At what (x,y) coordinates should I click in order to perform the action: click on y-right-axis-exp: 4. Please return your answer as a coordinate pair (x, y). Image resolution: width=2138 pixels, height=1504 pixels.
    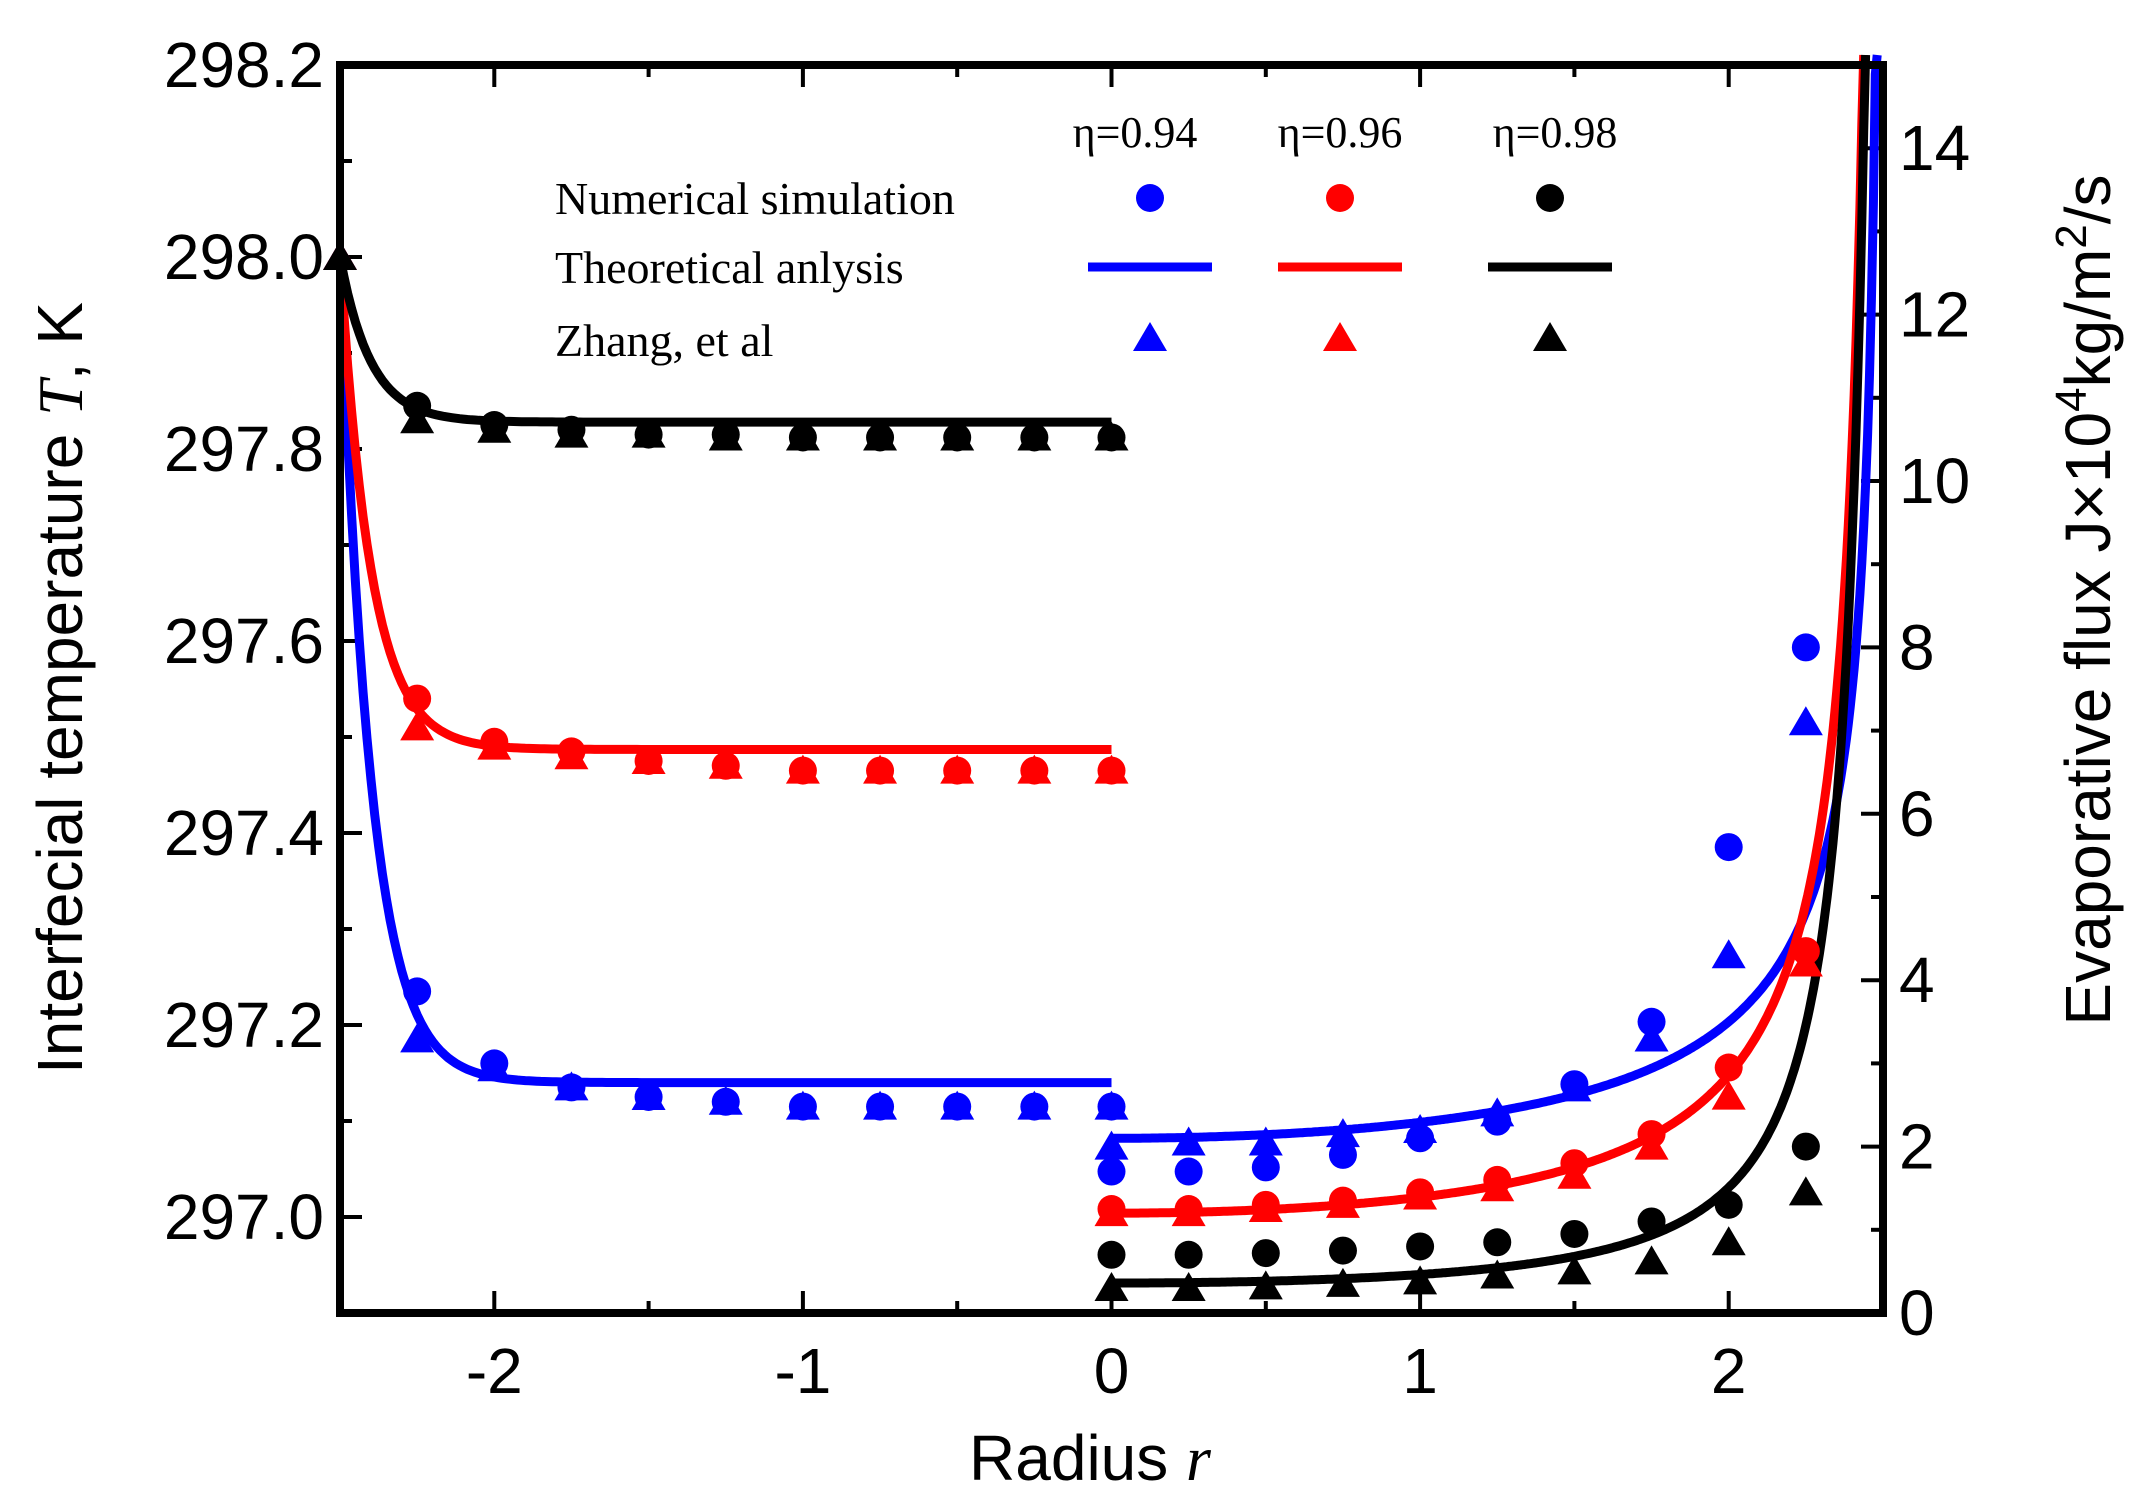
    Looking at the image, I should click on (2071, 399).